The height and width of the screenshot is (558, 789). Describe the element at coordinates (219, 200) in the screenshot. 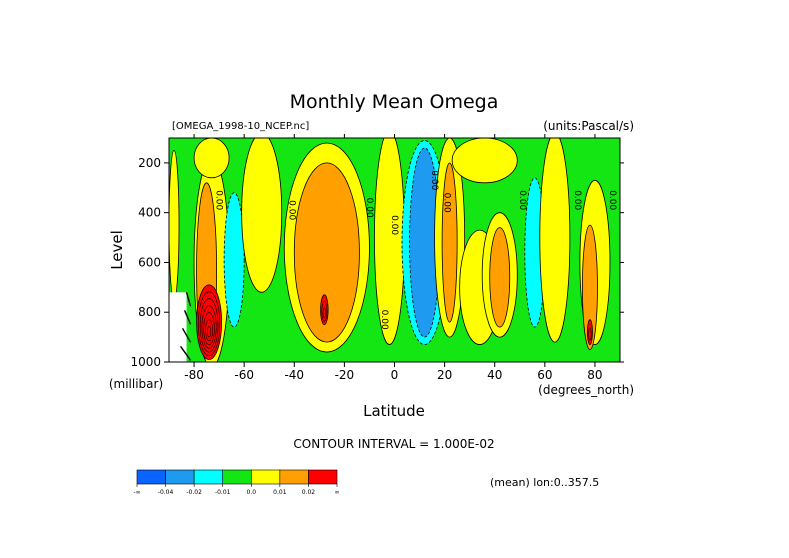

I see `contour-label-0: 0.00` at that location.